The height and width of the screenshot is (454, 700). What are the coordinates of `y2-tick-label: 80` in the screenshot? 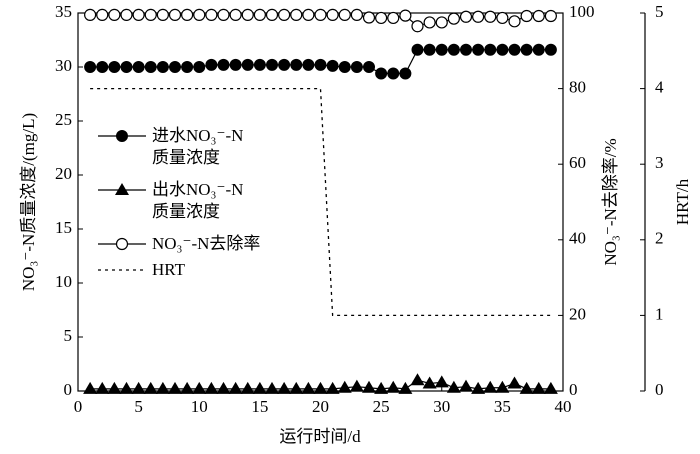 It's located at (577, 87).